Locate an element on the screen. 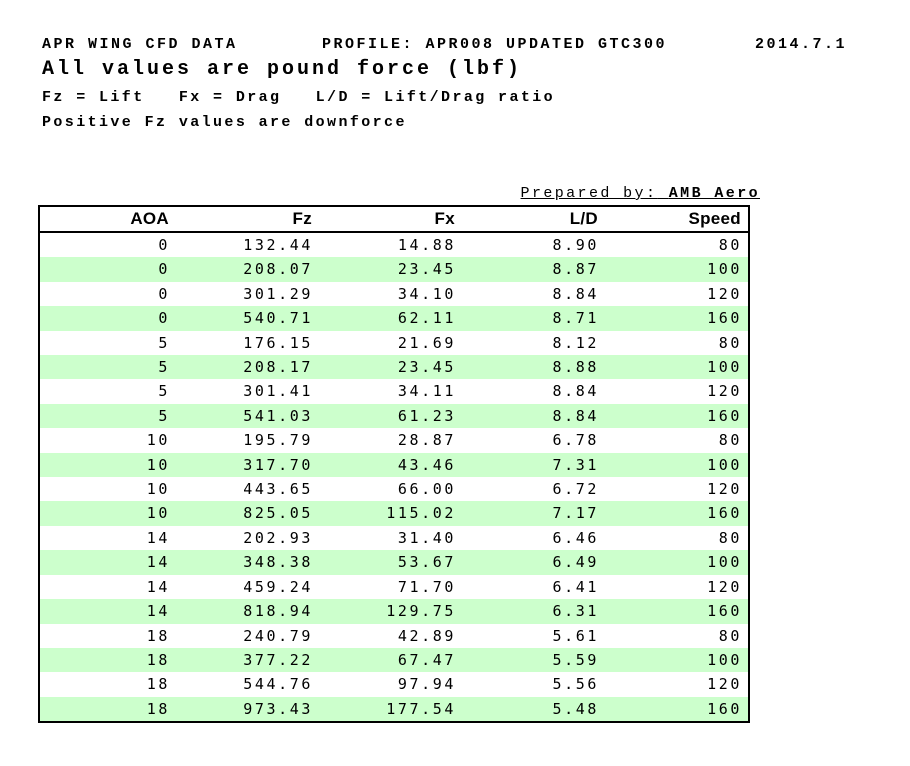 The width and height of the screenshot is (910, 766). cell-fx: 53.67 is located at coordinates (426, 562).